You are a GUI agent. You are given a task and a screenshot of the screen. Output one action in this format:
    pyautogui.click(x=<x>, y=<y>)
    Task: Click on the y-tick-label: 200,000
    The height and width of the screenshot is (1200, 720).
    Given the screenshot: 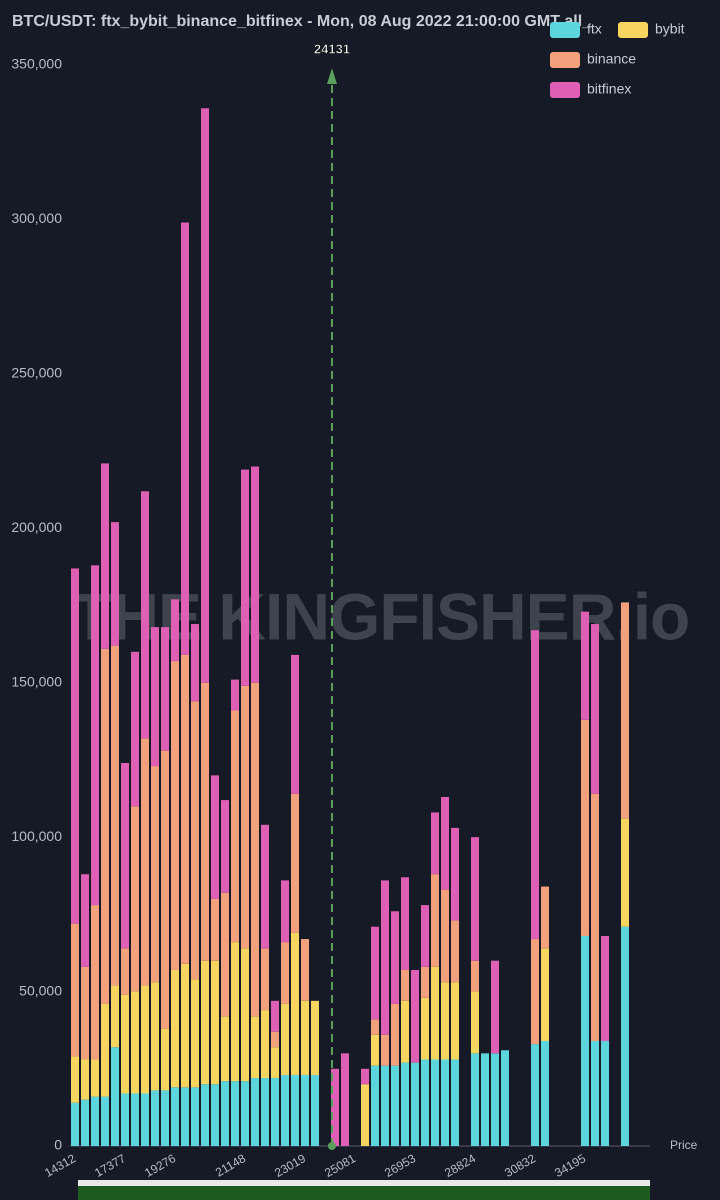 What is the action you would take?
    pyautogui.click(x=36, y=527)
    